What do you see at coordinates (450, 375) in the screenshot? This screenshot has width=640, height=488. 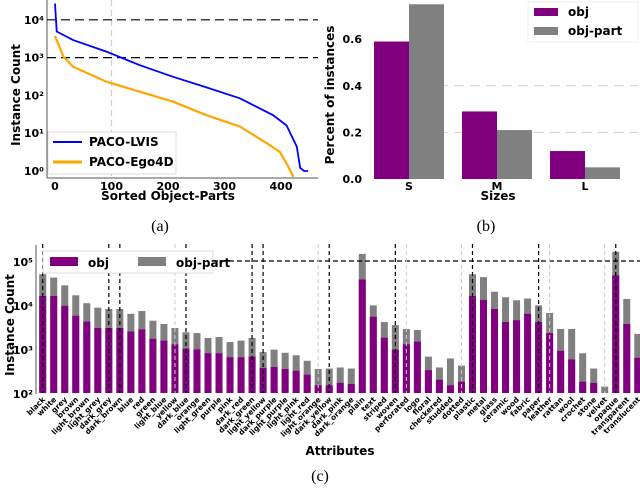 I see `bar-total-studded` at bounding box center [450, 375].